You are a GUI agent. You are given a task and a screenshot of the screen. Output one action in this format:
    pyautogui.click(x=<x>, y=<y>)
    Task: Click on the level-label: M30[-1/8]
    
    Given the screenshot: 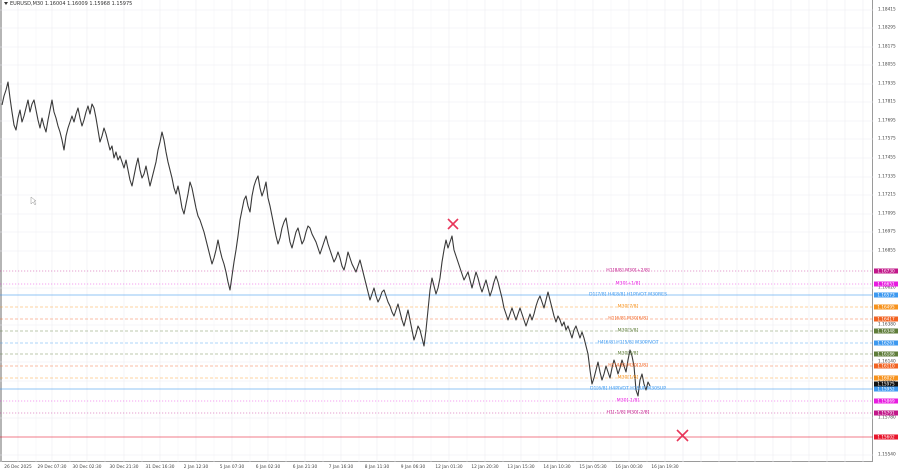 What is the action you would take?
    pyautogui.click(x=628, y=401)
    